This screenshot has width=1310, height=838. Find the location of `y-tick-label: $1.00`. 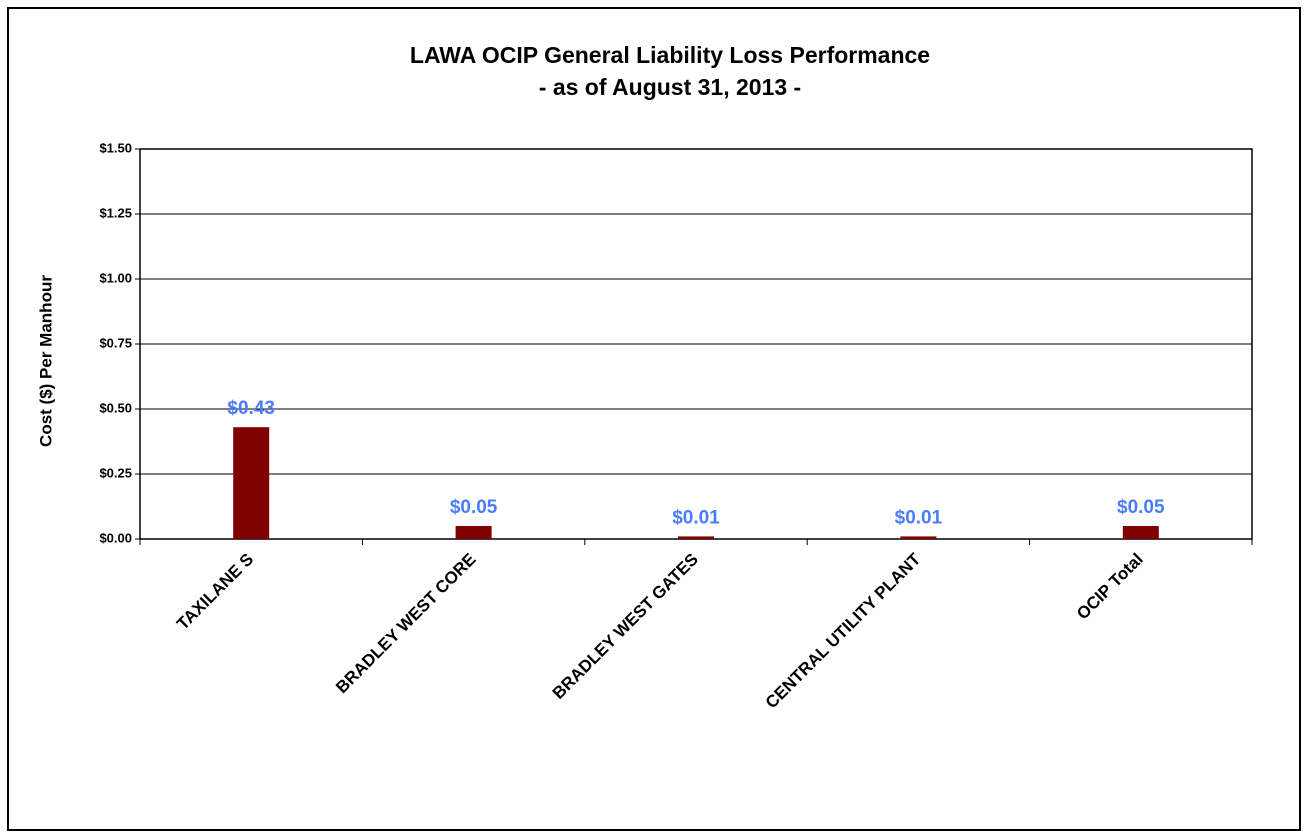

y-tick-label: $1.00 is located at coordinates (115, 277).